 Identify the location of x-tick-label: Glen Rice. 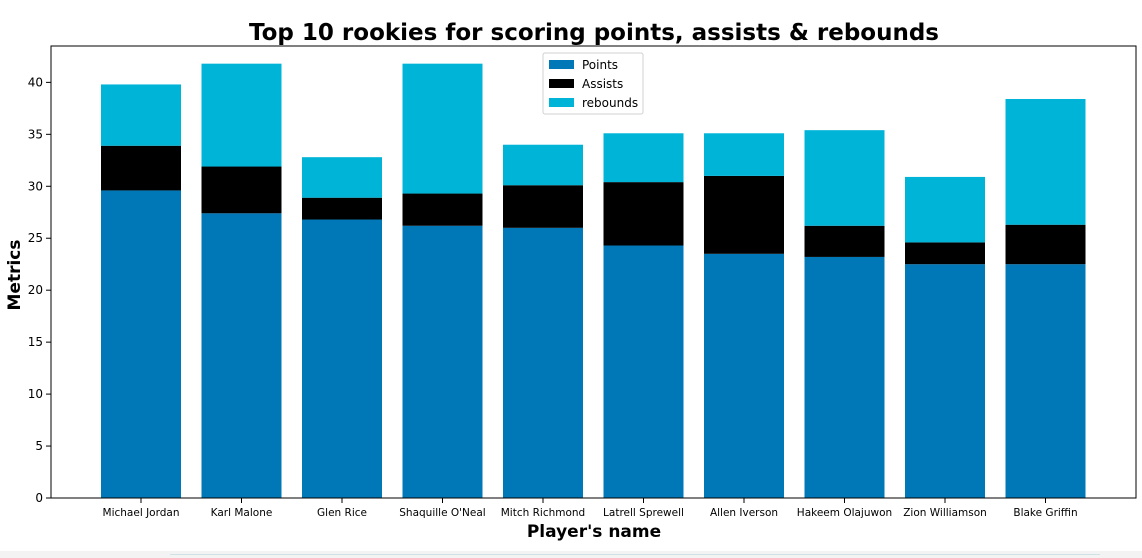
(342, 513).